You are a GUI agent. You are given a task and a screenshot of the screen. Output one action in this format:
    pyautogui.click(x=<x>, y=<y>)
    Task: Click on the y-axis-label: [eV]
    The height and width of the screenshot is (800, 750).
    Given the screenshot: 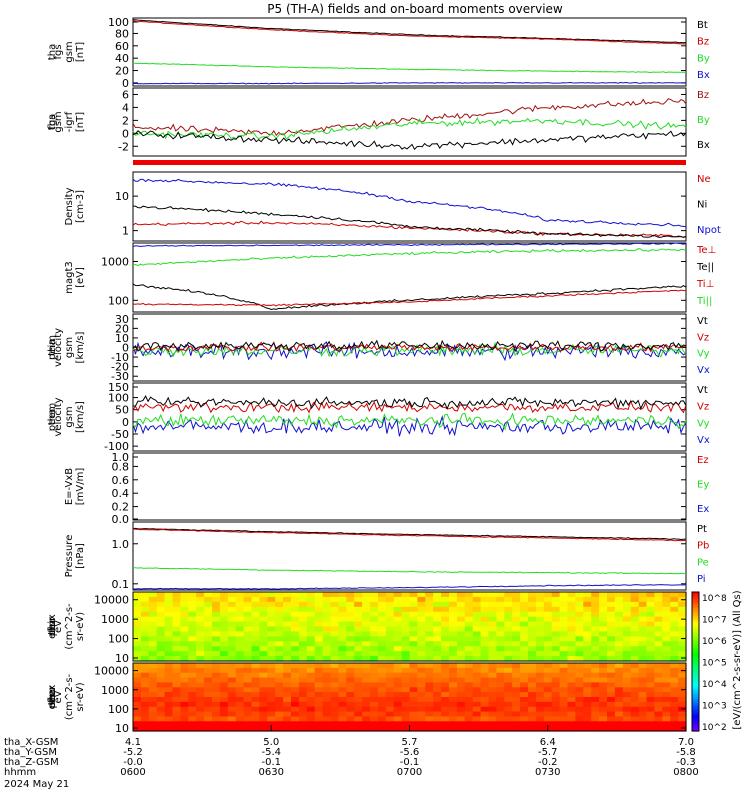 What is the action you would take?
    pyautogui.click(x=80, y=277)
    